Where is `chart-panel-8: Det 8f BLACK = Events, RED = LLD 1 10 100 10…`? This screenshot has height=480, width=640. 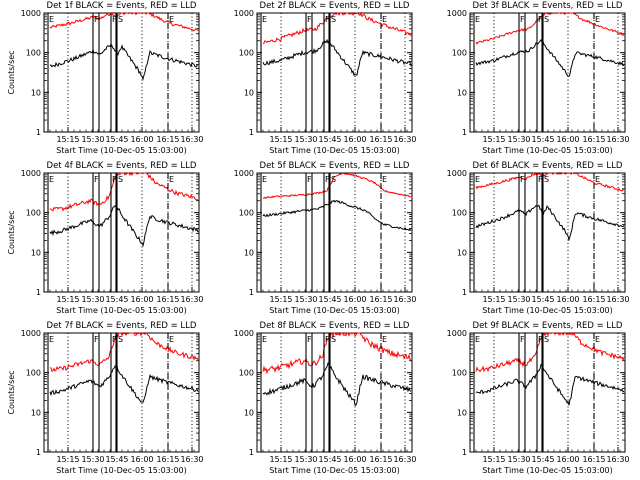
chart-panel-8: Det 8f BLACK = Events, RED = LLD 1 10 100 10… is located at coordinates (325, 398).